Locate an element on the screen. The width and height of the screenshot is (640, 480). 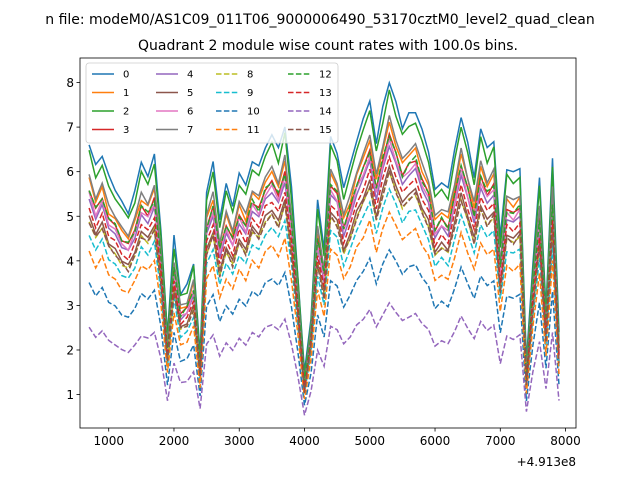
x-tick-label: 6000 is located at coordinates (435, 441).